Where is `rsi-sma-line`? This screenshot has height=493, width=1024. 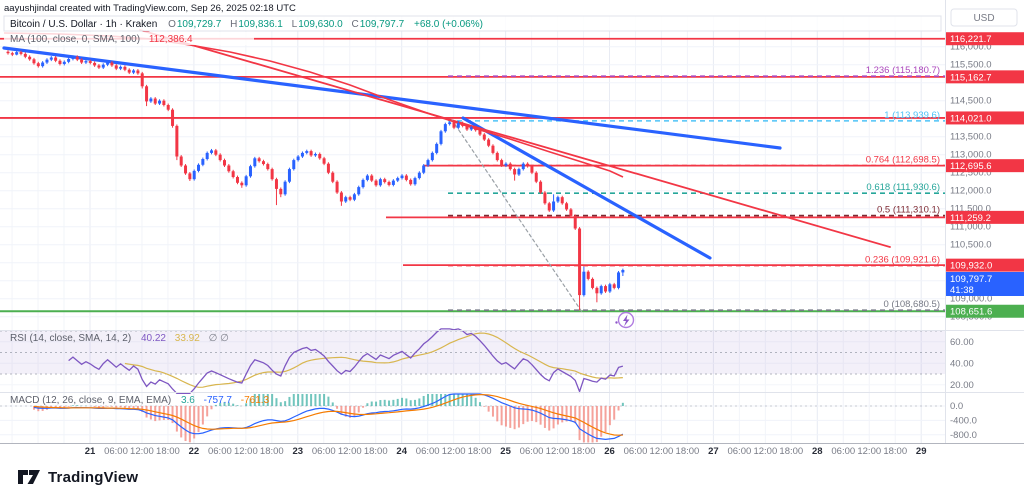
rsi-sma-line is located at coordinates (373, 360).